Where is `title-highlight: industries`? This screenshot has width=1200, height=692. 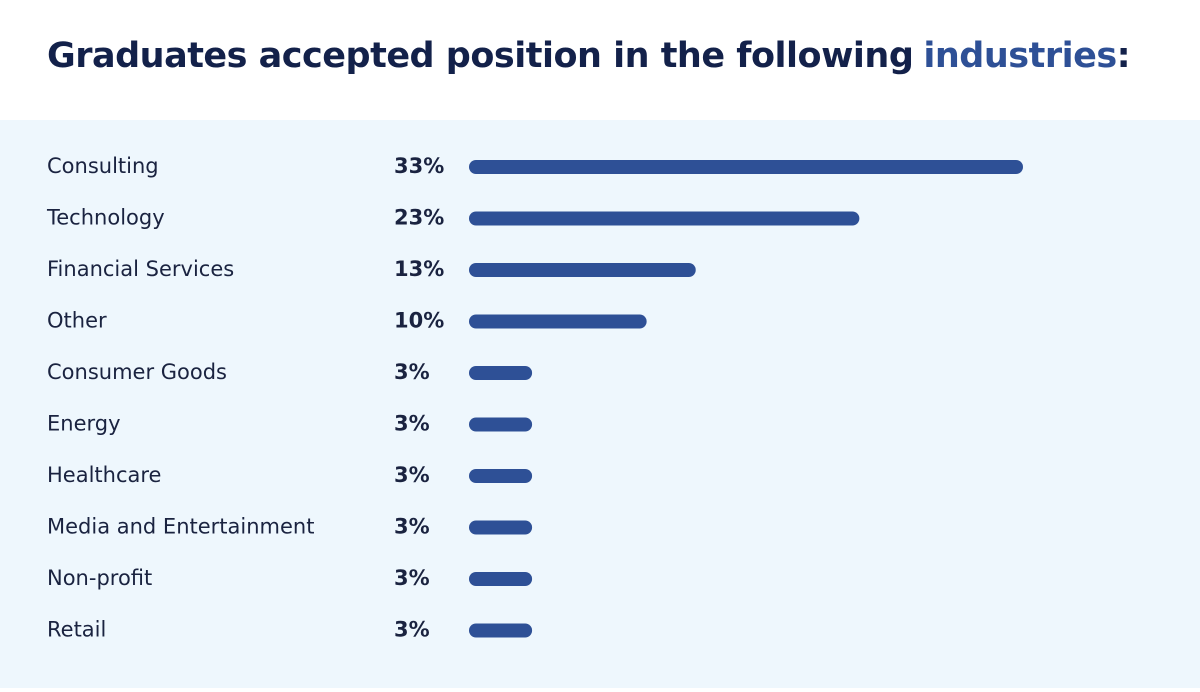 title-highlight: industries is located at coordinates (1020, 56).